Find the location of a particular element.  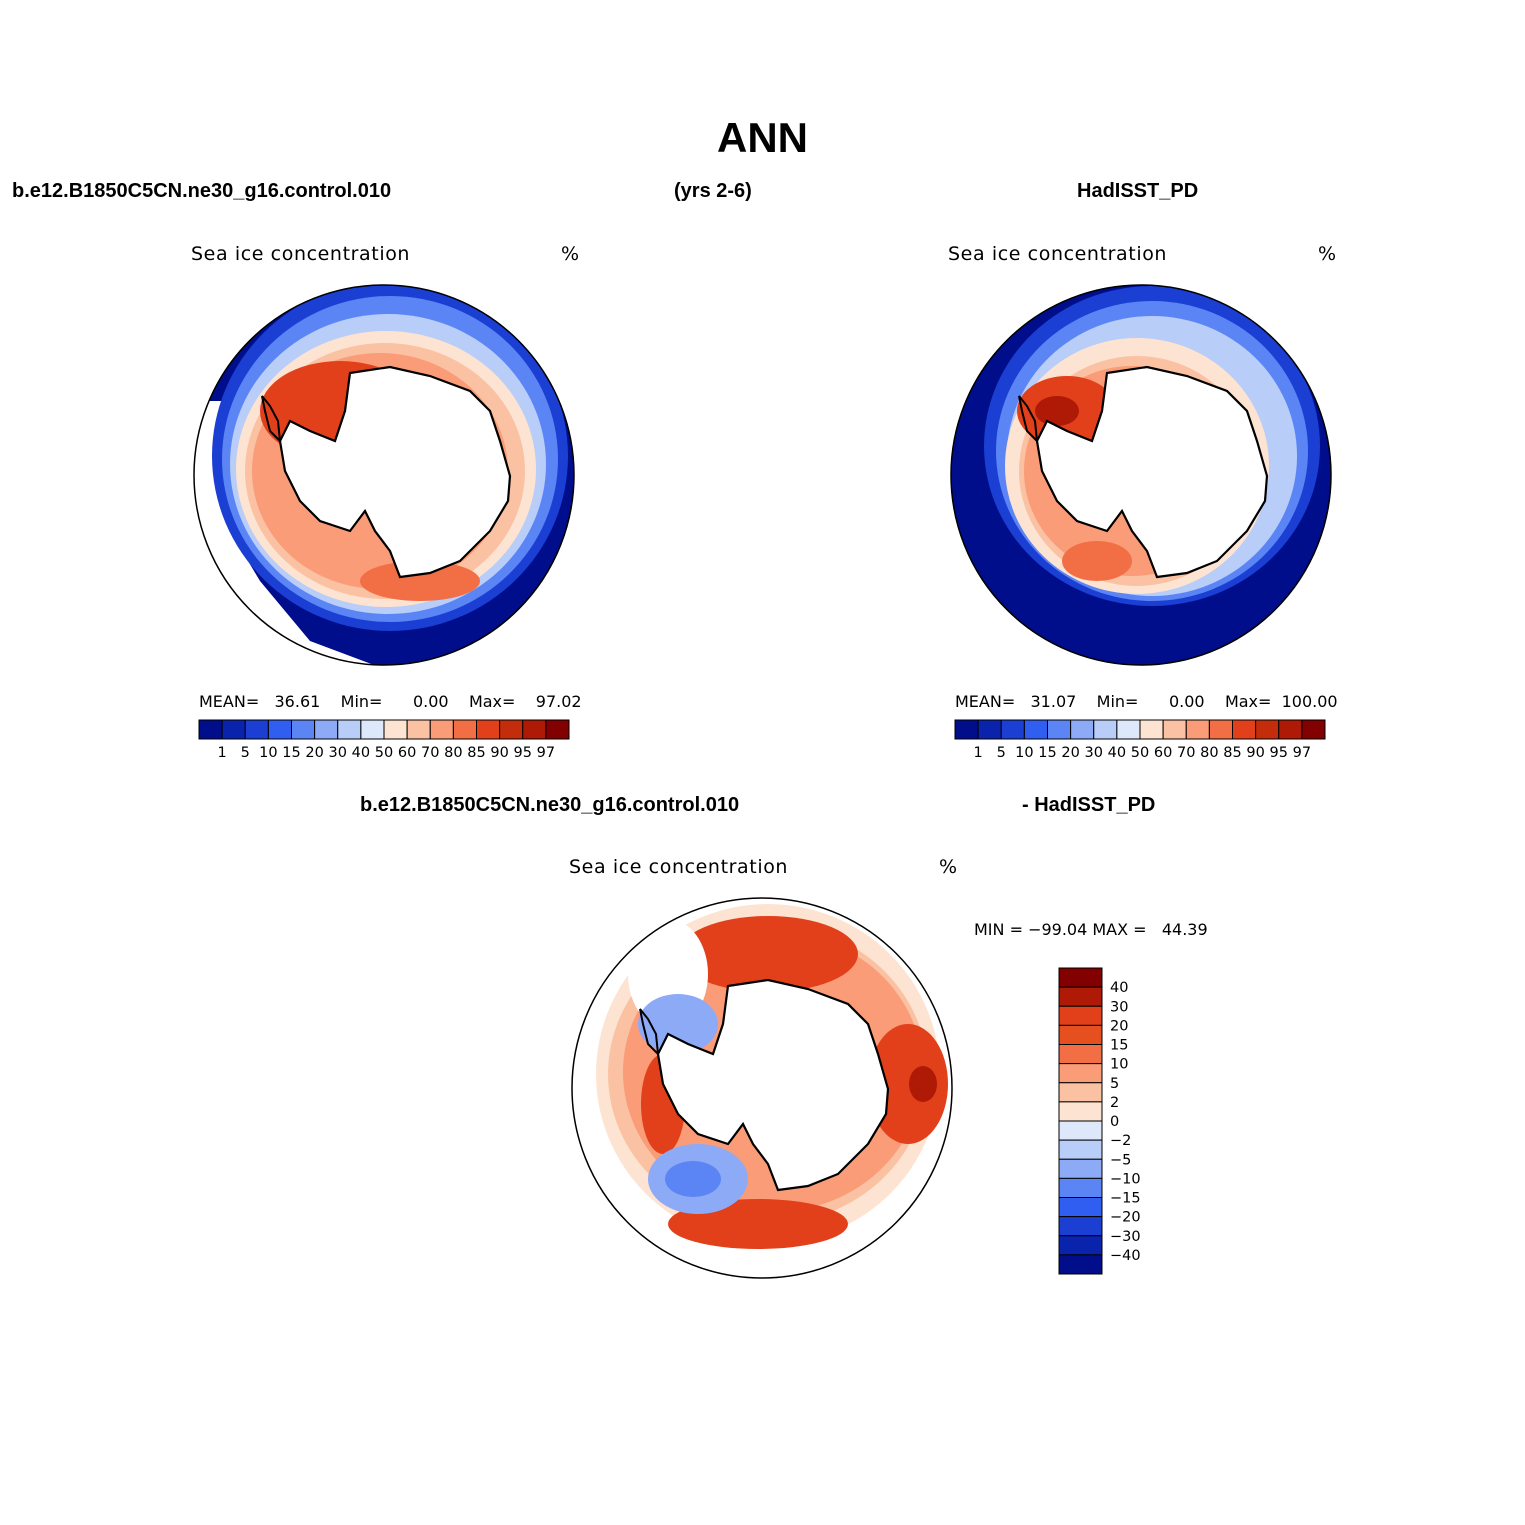

obs-colorbar-tick: 15 is located at coordinates (1047, 753).